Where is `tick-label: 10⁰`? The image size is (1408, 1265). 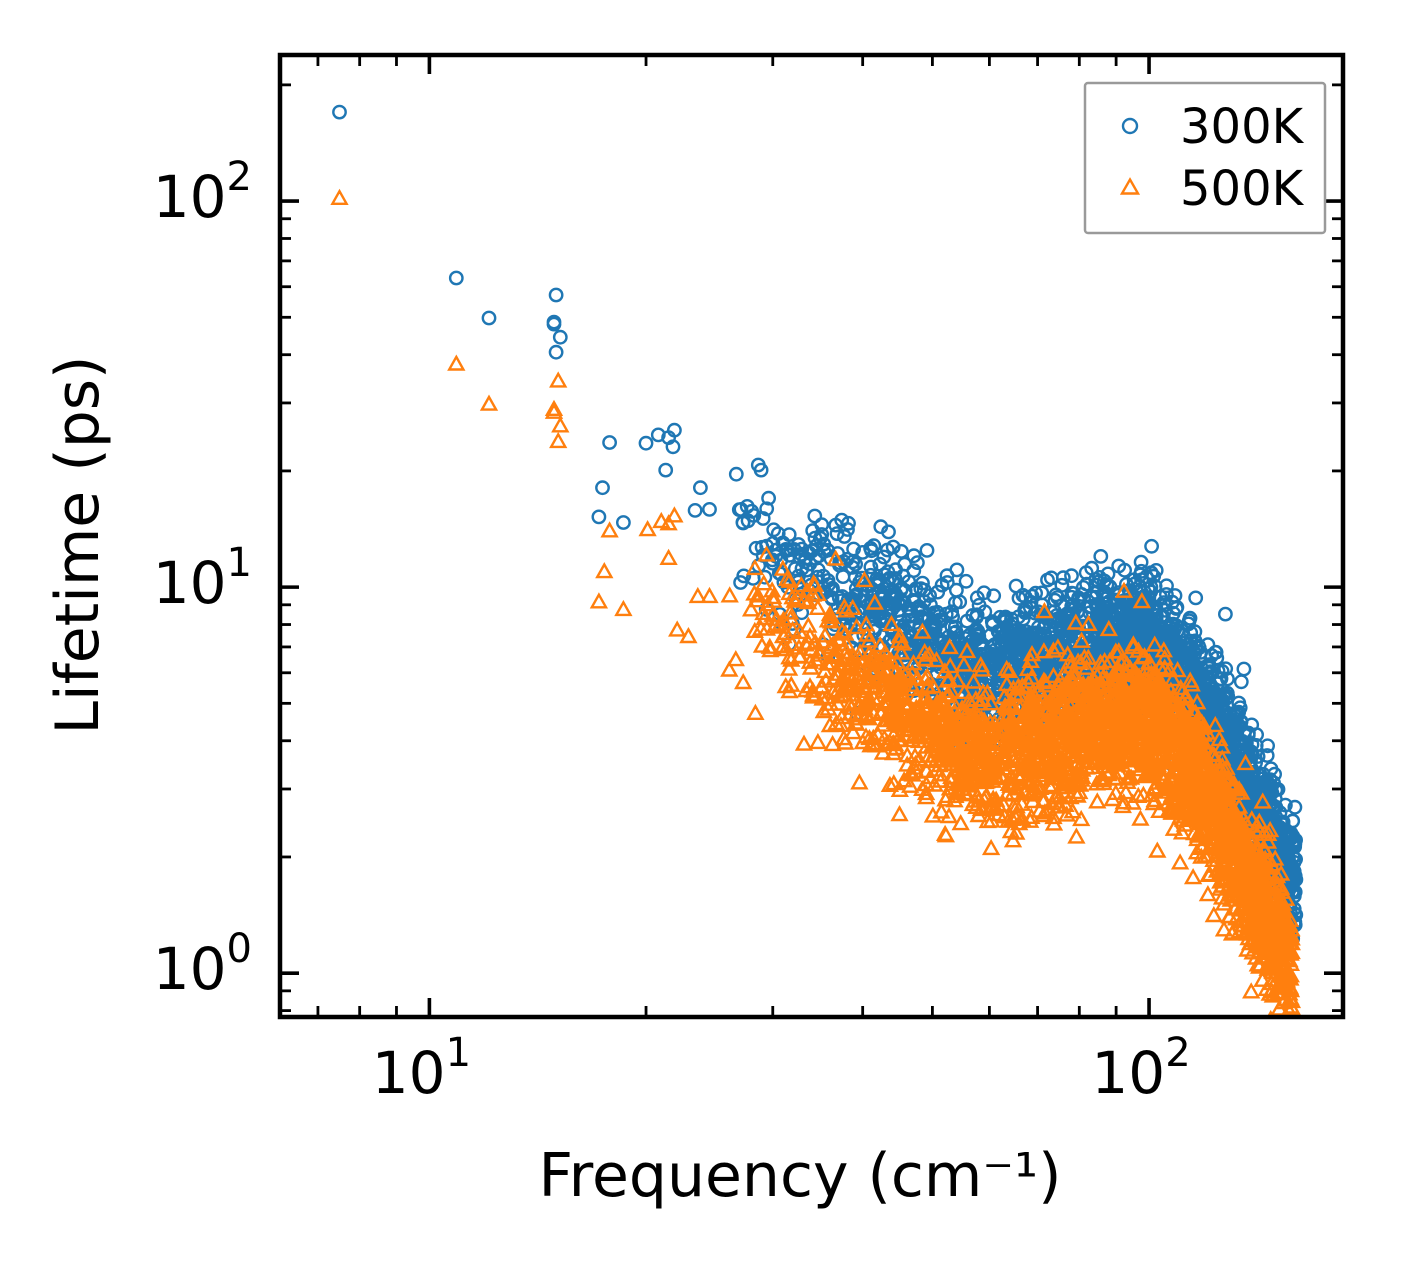 tick-label: 10⁰ is located at coordinates (202, 964).